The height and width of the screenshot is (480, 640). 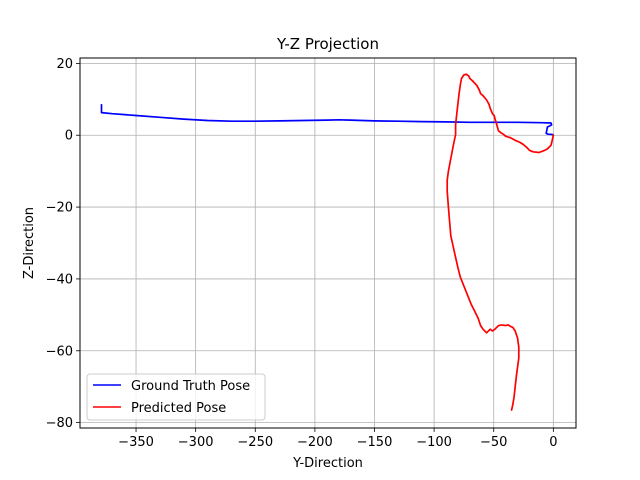 I want to click on y-tick-label: 20, so click(x=64, y=64).